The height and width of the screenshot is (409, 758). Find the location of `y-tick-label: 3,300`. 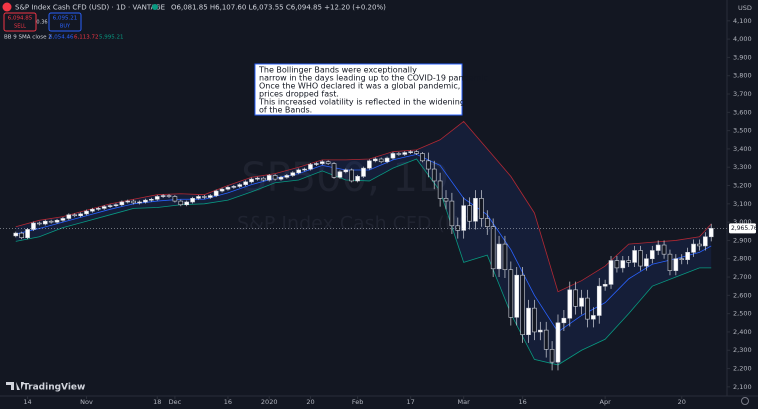

y-tick-label: 3,300 is located at coordinates (742, 167).